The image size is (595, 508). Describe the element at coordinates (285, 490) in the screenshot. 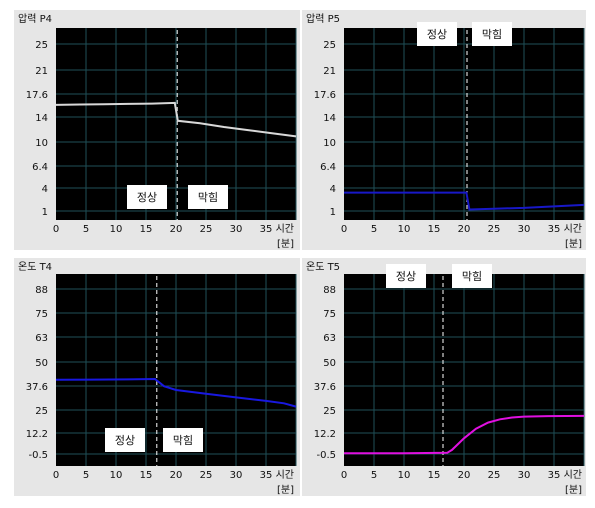

I see `x-axis-label-t4: [분]` at that location.